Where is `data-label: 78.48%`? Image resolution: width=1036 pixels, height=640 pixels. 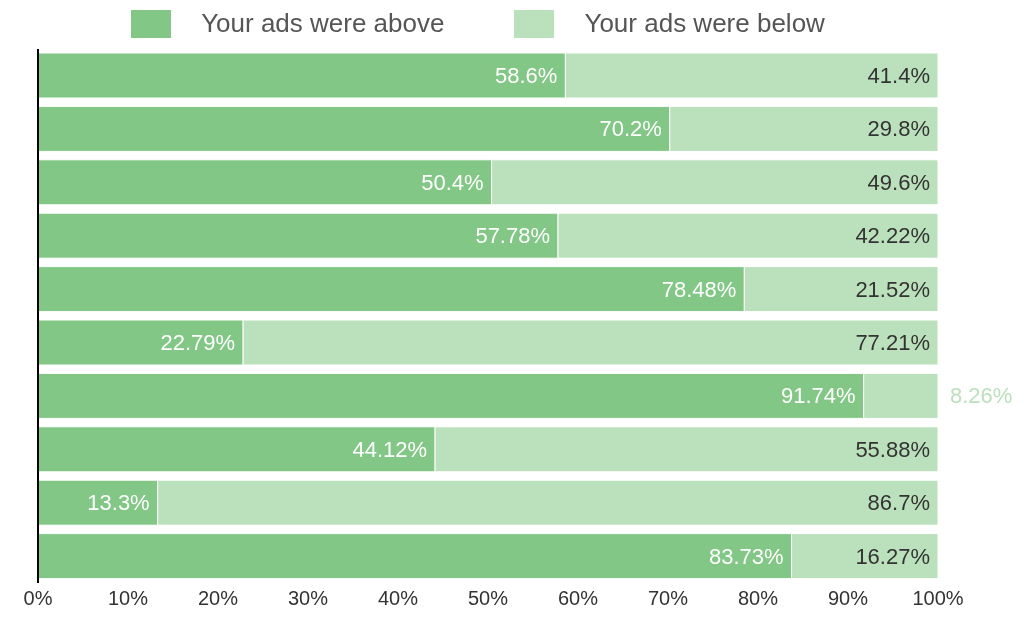
data-label: 78.48% is located at coordinates (699, 289).